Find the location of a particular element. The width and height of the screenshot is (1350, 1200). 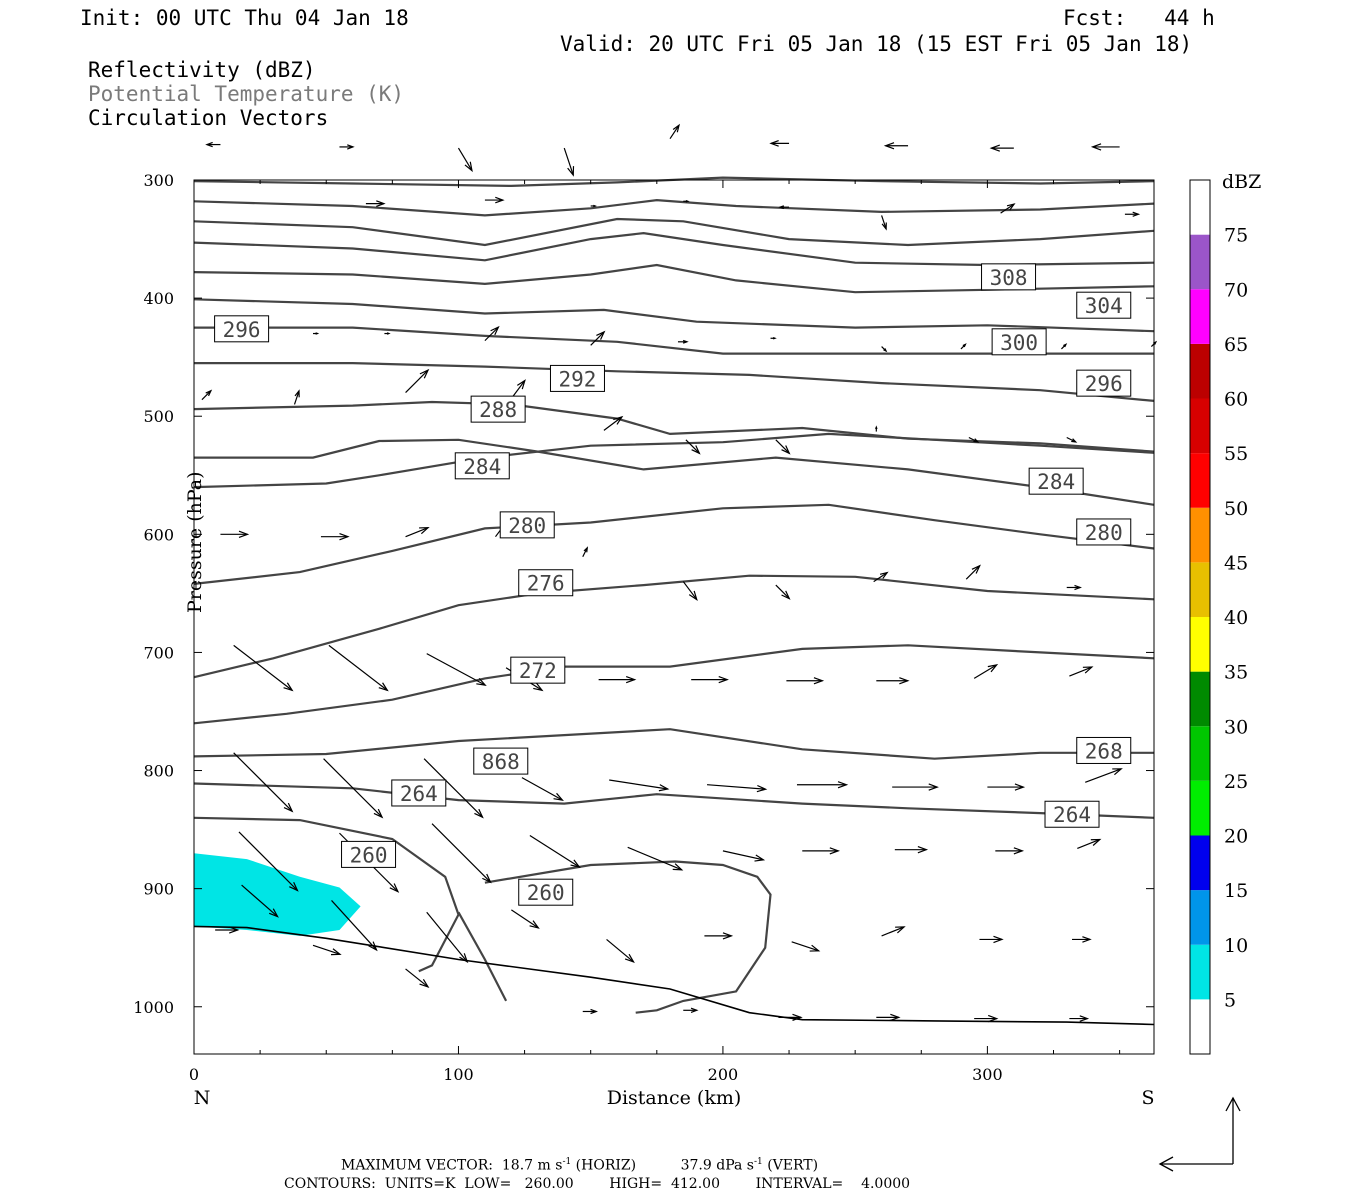

svg-text: 308 is located at coordinates (1009, 278).